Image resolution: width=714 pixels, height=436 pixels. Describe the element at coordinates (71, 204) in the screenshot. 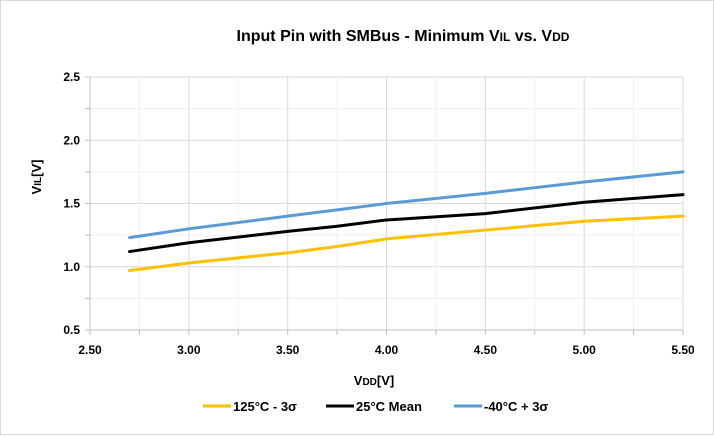

I see `y-tick-label: 1.5` at that location.